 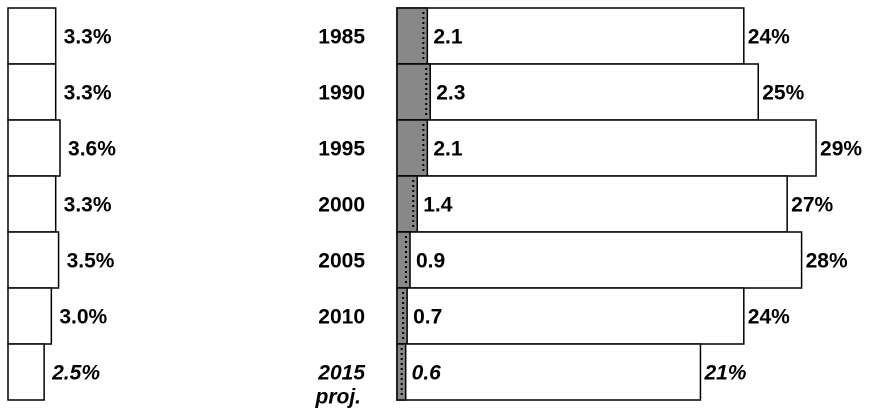 What do you see at coordinates (724, 373) in the screenshot?
I see `value-label: 21%` at bounding box center [724, 373].